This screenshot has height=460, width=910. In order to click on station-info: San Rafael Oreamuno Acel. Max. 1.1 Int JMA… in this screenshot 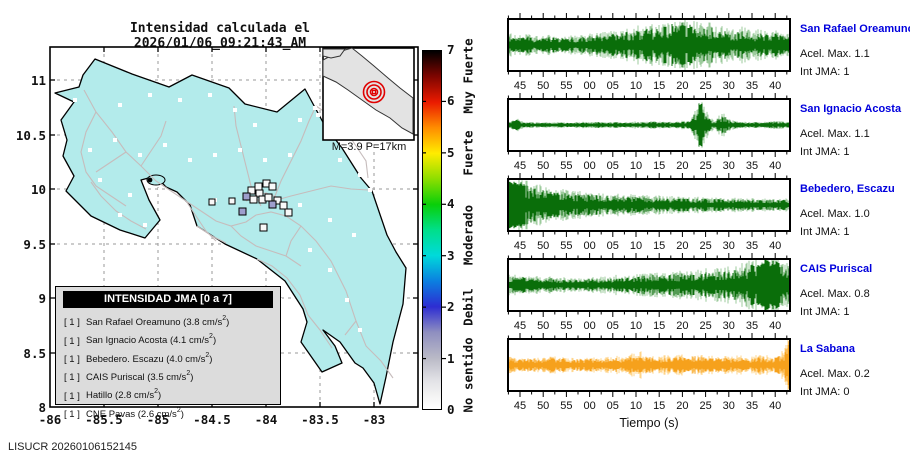, I will do `click(855, 51)`.